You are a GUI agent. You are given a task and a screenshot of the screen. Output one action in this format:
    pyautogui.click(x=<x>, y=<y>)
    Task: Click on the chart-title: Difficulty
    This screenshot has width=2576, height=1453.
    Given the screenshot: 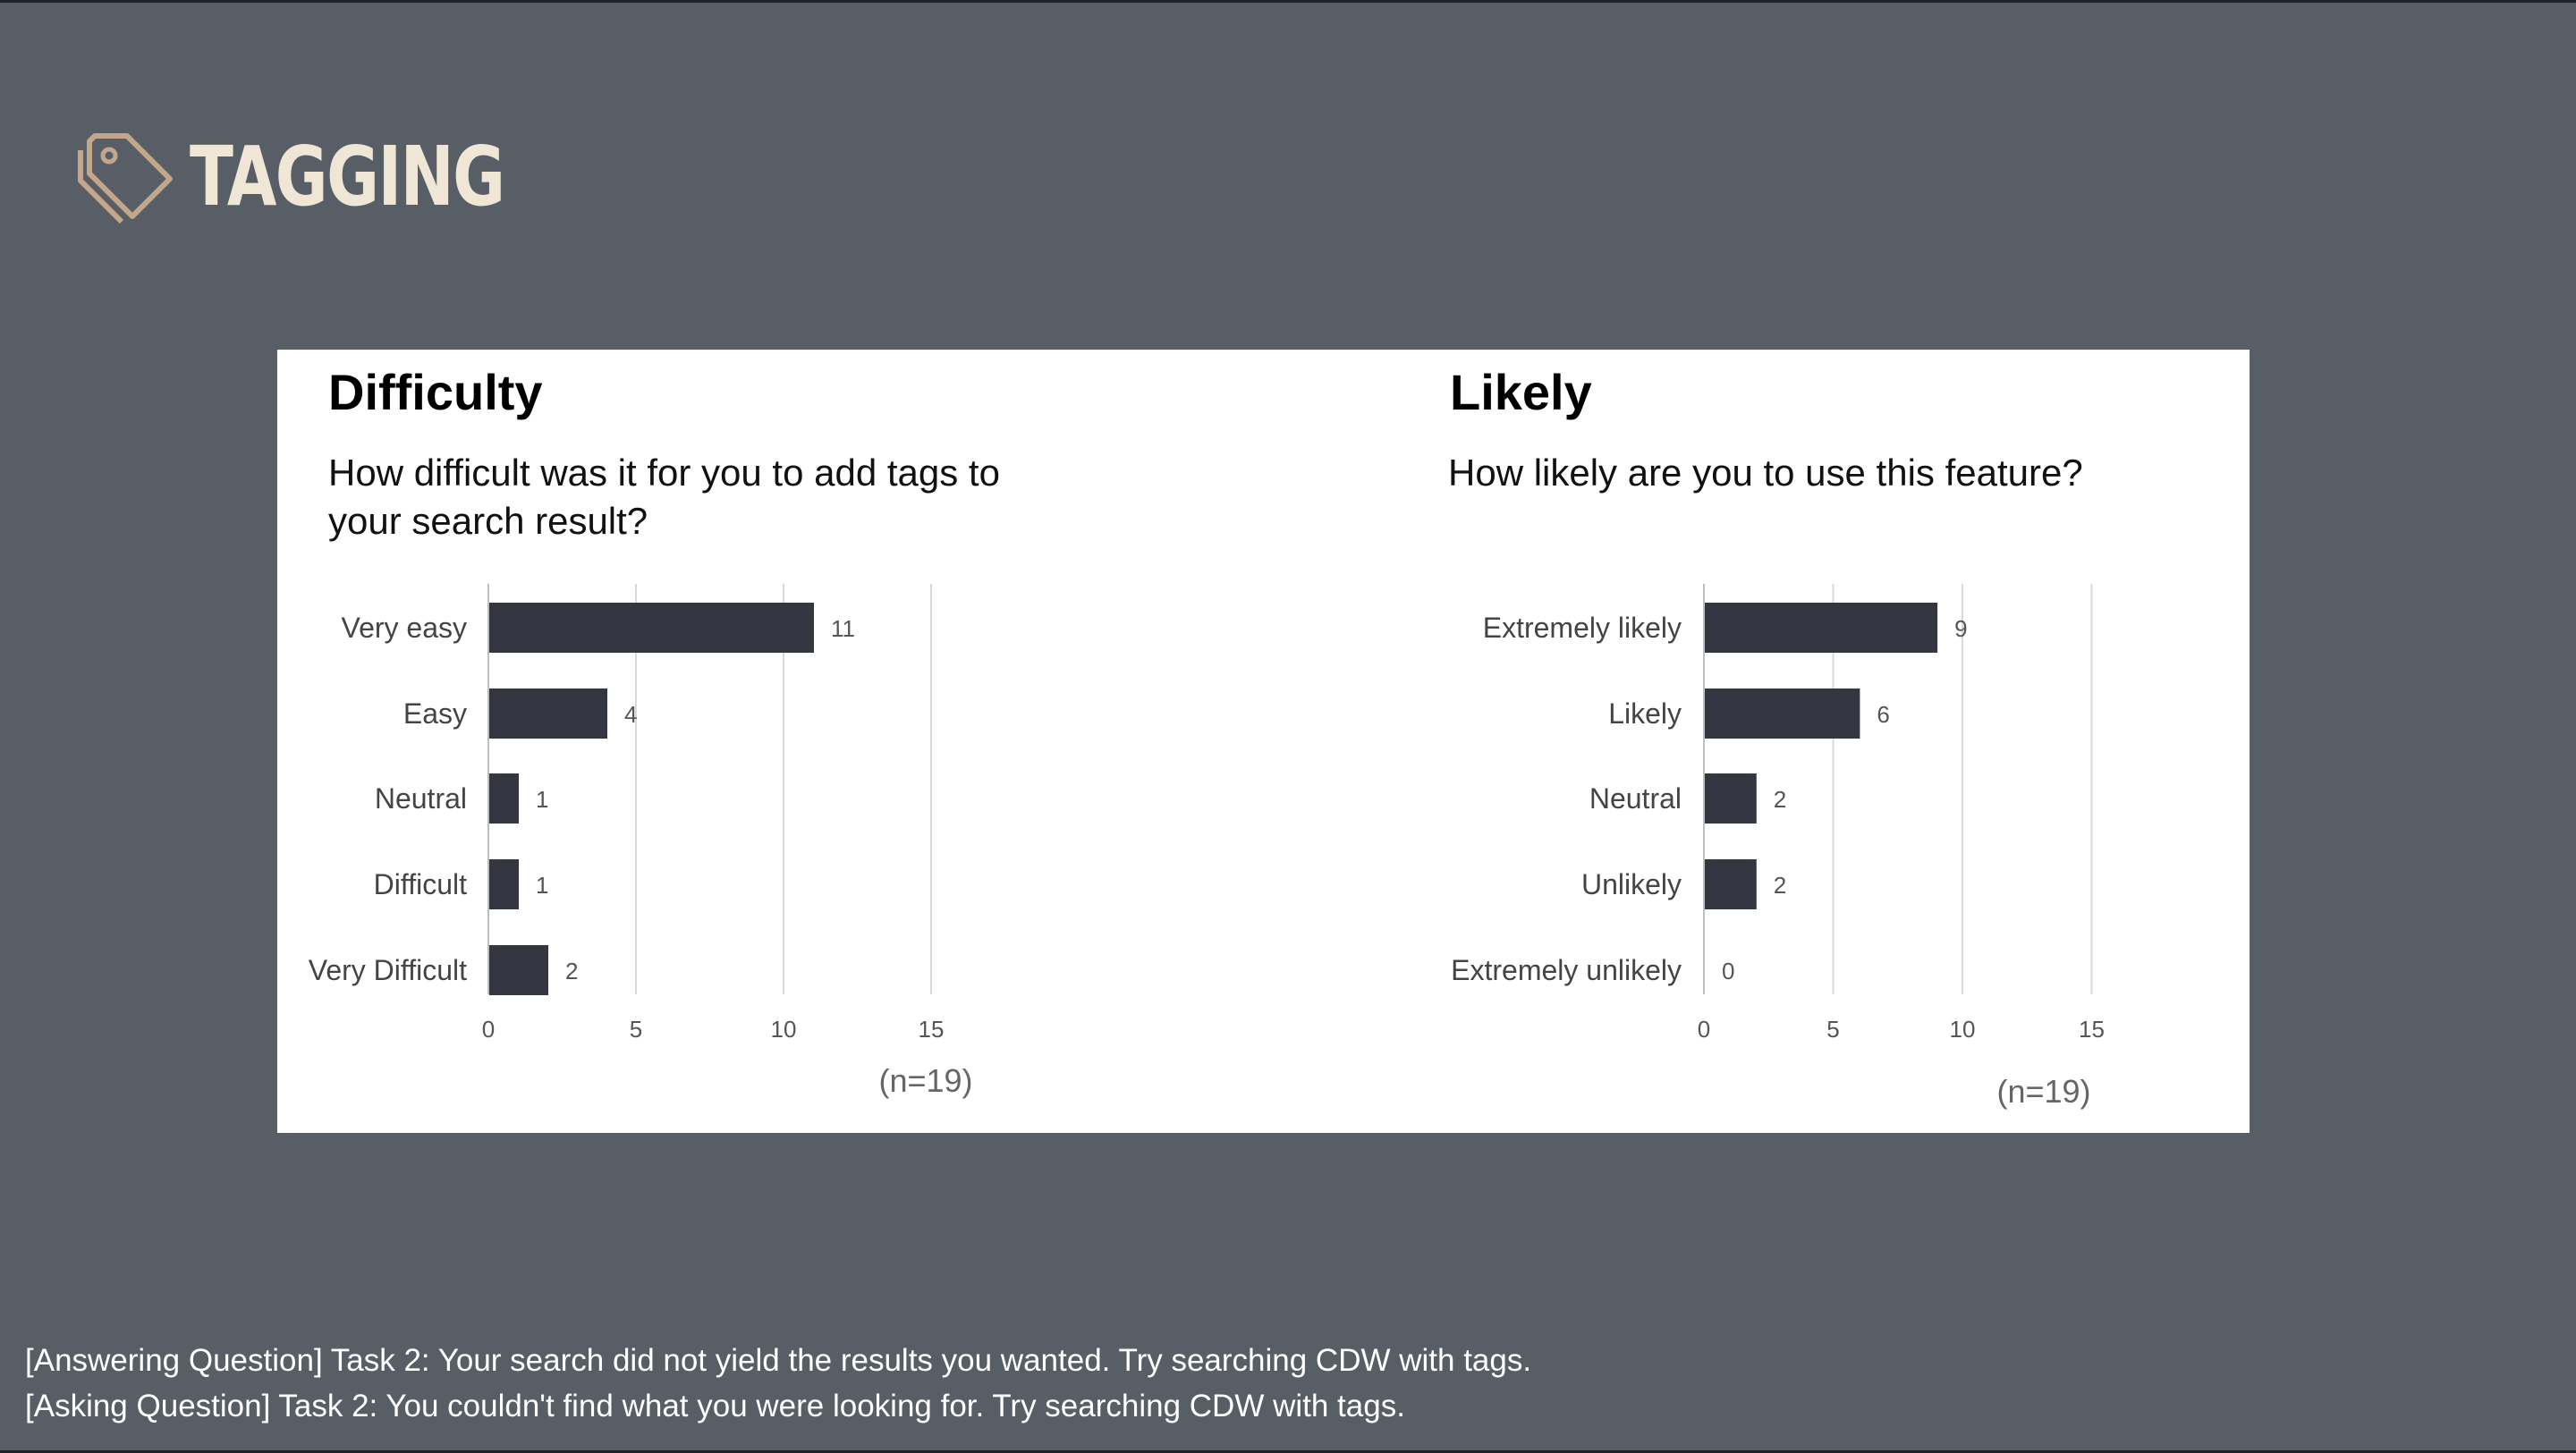 What is the action you would take?
    pyautogui.click(x=435, y=392)
    